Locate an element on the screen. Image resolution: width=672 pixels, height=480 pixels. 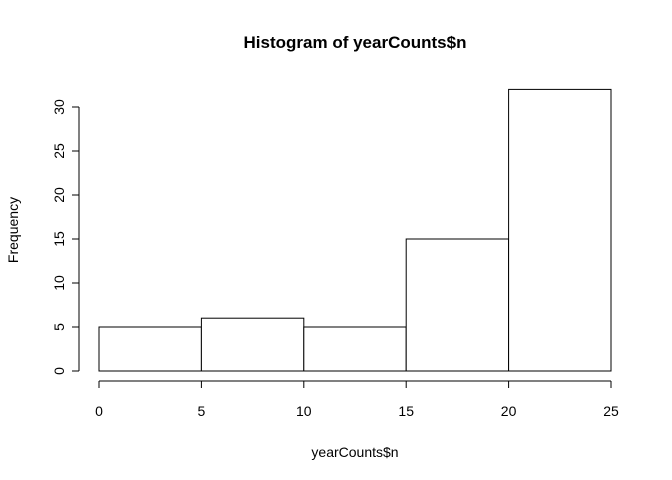
y-tick-label-10: 10 is located at coordinates (59, 283).